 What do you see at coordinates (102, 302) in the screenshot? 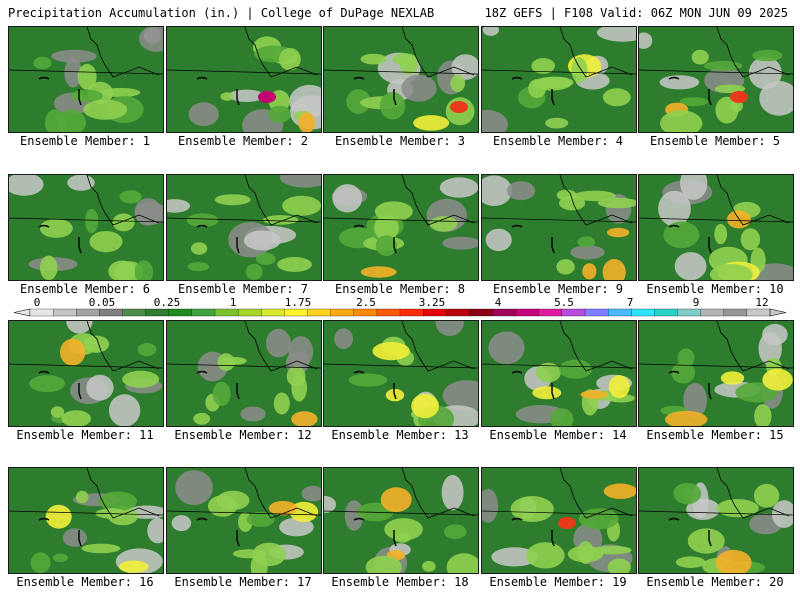
I see `legend-tick-label: 0.05` at bounding box center [102, 302].